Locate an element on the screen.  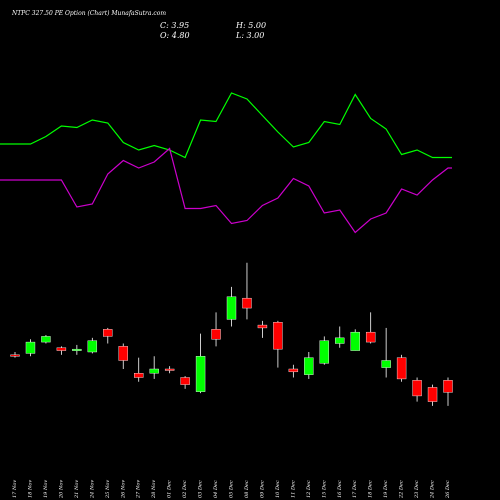
x-tick-label: 18 Dec is located at coordinates (371, 489).